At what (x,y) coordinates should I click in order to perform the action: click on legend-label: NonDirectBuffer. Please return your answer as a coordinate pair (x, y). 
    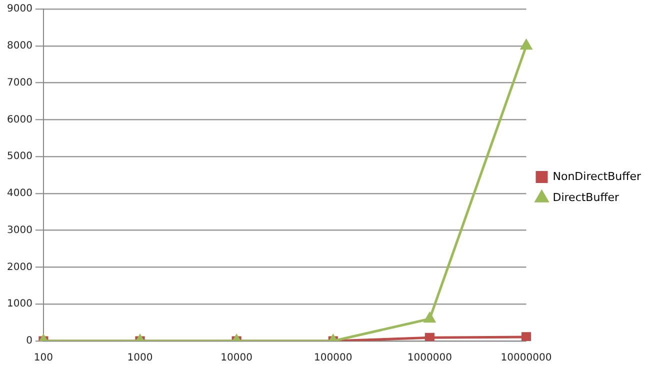
    Looking at the image, I should click on (597, 176).